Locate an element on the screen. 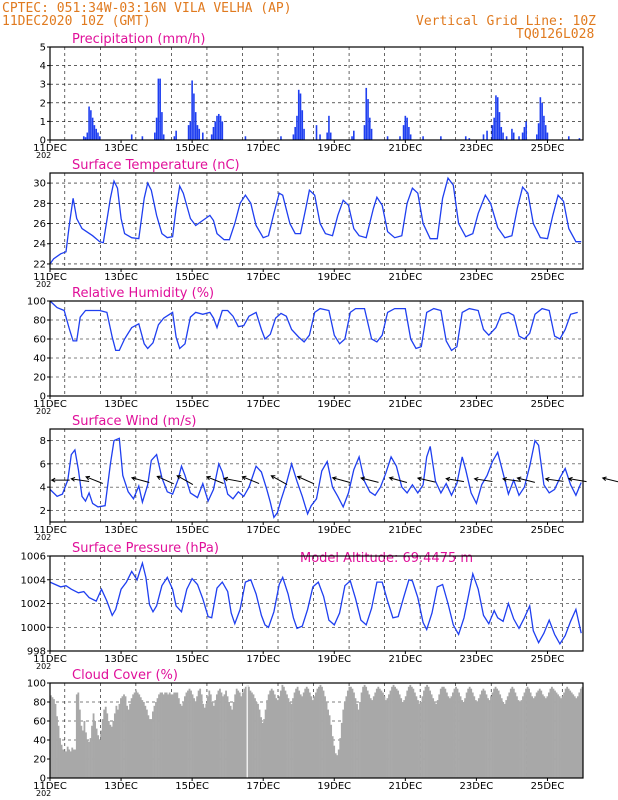 The height and width of the screenshot is (800, 618). cloud-cover-xtick-label: 17DEC is located at coordinates (263, 786).